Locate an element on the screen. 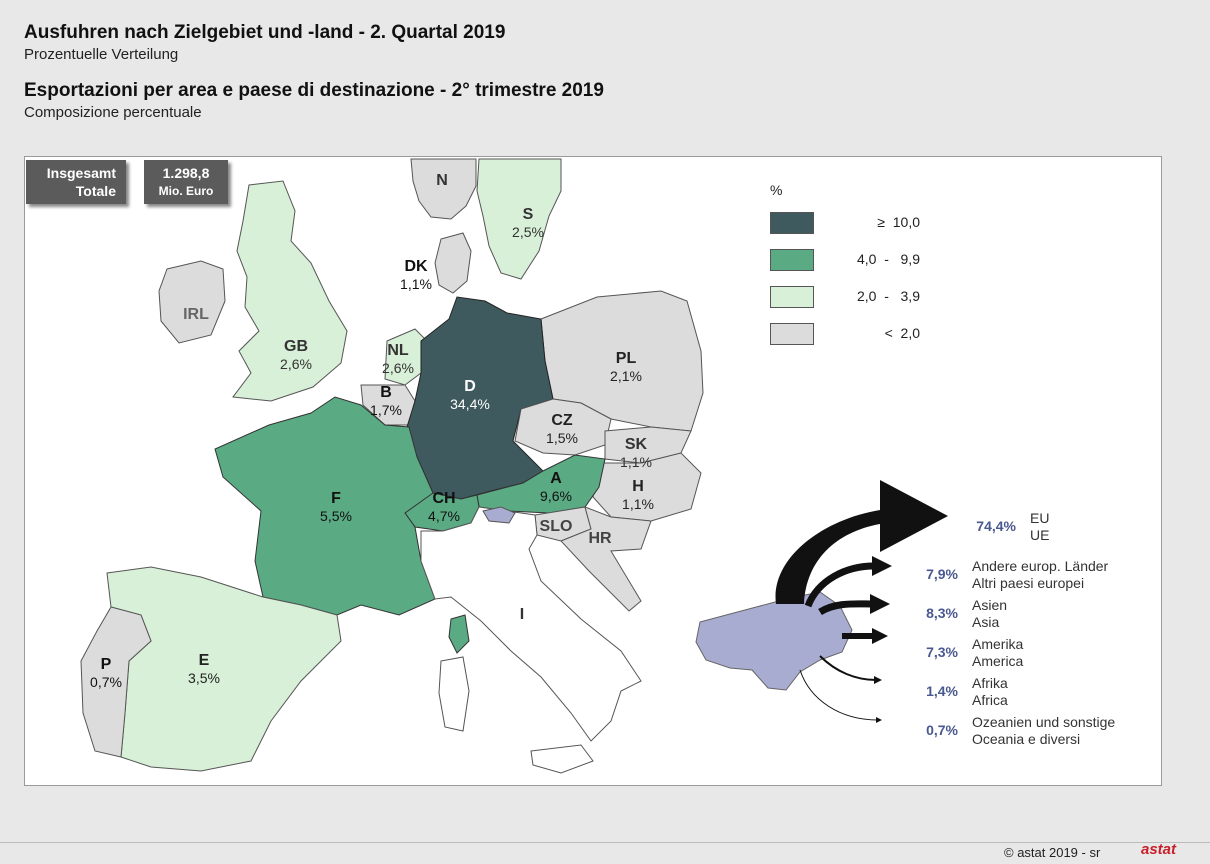  country-code: N is located at coordinates (442, 180).